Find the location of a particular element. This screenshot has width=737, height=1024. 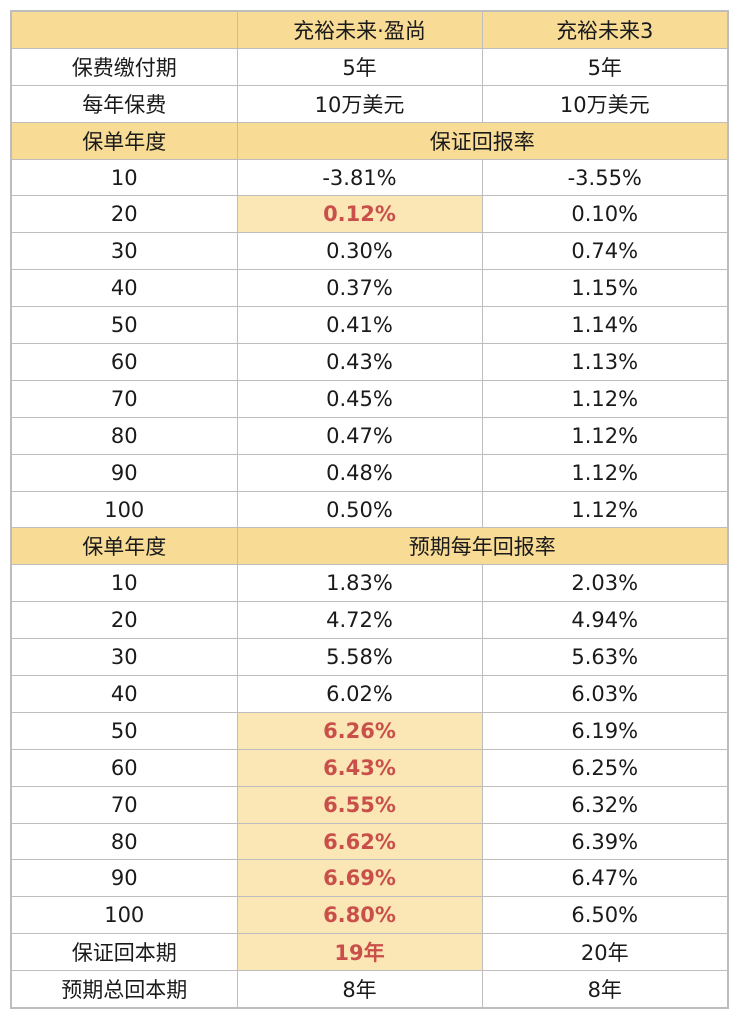

table-row: 50 6.26% 6.19% is located at coordinates (369, 730).